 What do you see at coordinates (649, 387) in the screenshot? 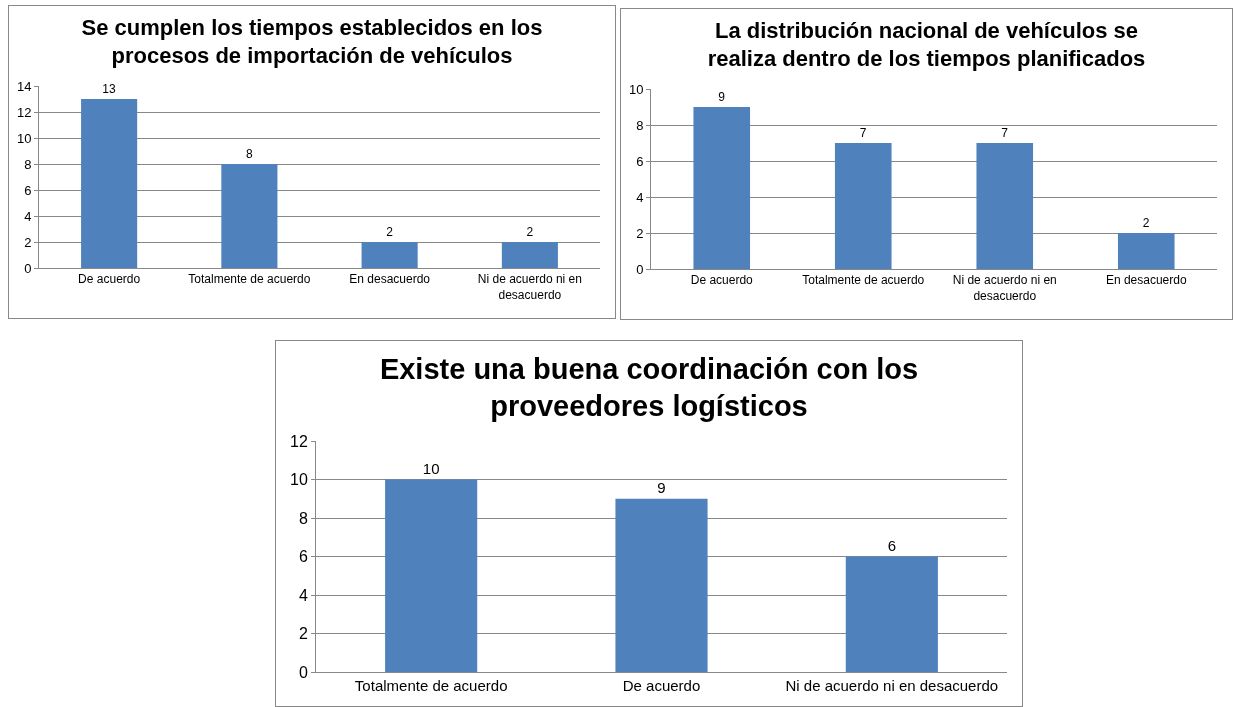
I see `chart-title: Existe una buena coordinación con los proveedores logísticos` at bounding box center [649, 387].